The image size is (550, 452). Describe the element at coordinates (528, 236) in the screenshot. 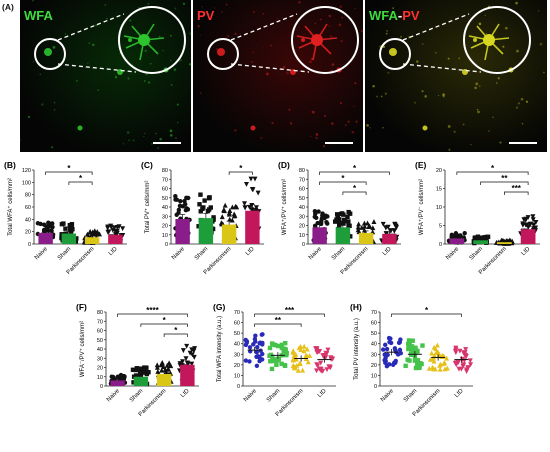

I see `bar-lid` at that location.